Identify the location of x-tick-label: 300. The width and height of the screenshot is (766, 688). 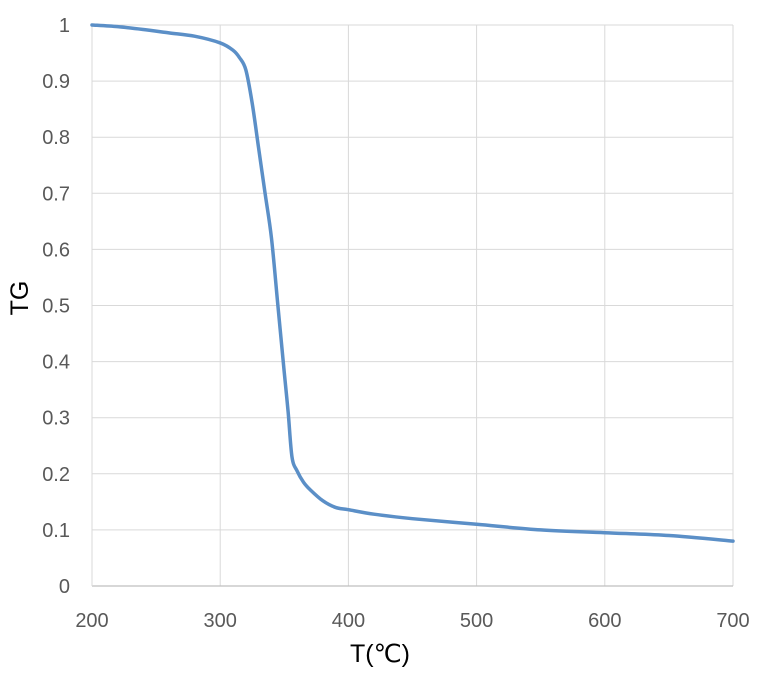
(220, 621).